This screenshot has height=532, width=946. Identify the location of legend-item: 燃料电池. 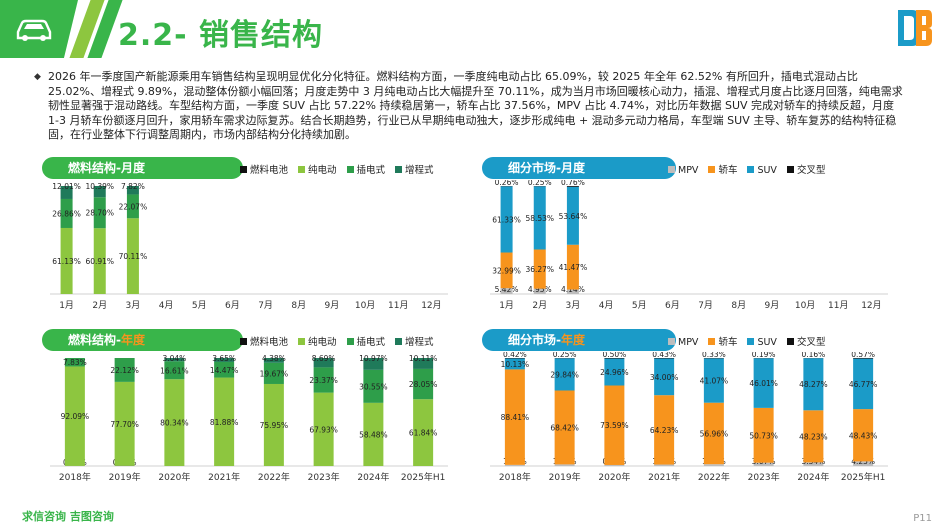
(264, 170).